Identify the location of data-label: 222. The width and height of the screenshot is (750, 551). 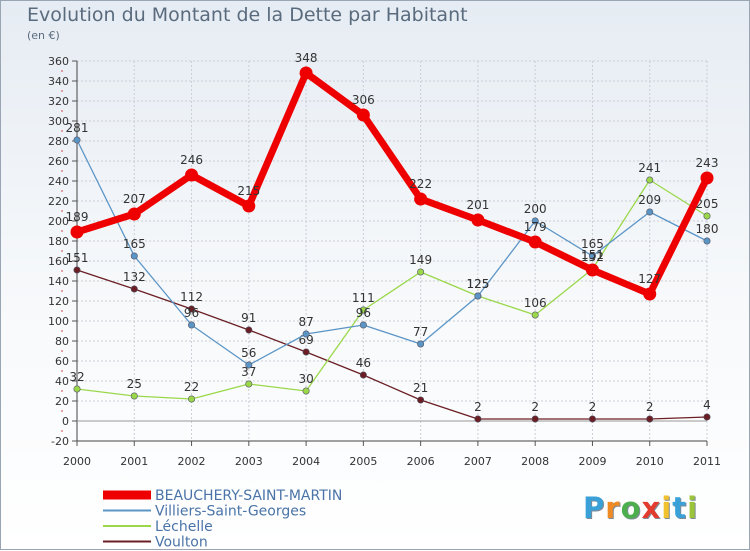
(420, 184).